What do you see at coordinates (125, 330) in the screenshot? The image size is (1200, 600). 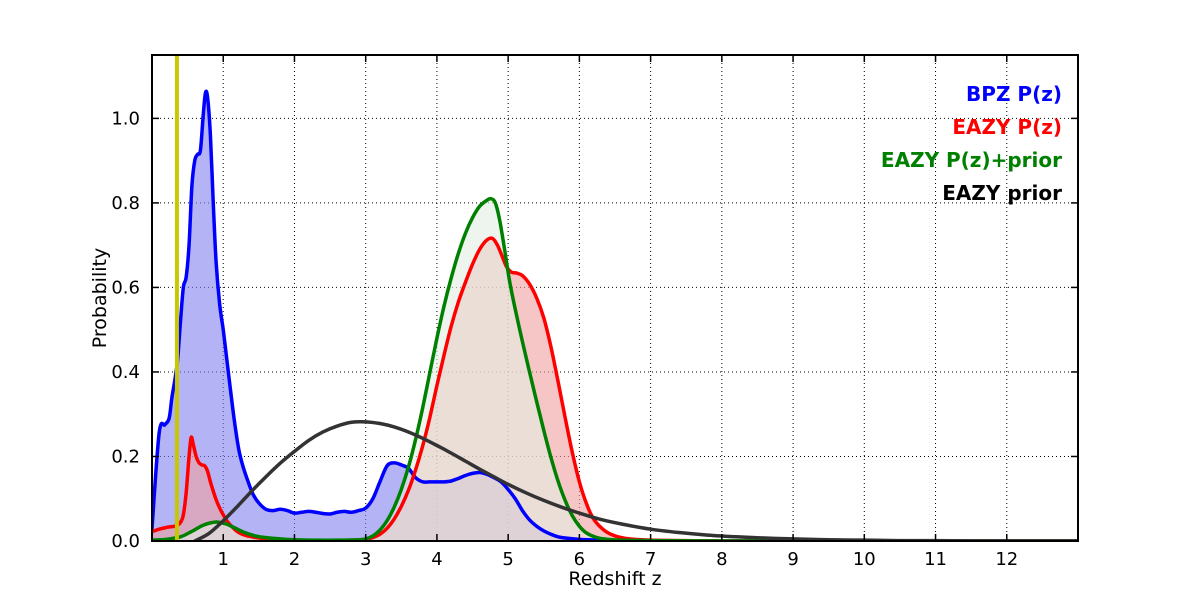 I see `y-tick-labels: 0.0 0.2 0.4 0.6 0.8 1.0` at bounding box center [125, 330].